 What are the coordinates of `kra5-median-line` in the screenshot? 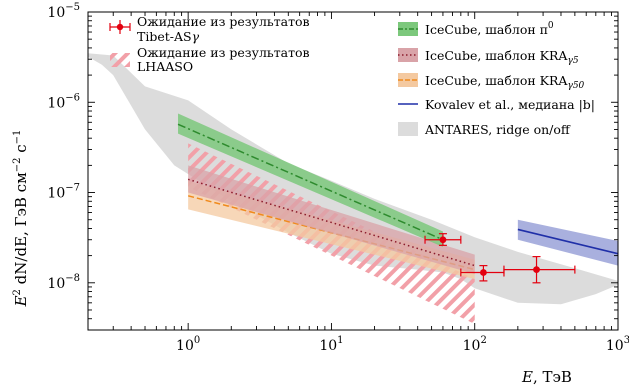 It's located at (331, 222).